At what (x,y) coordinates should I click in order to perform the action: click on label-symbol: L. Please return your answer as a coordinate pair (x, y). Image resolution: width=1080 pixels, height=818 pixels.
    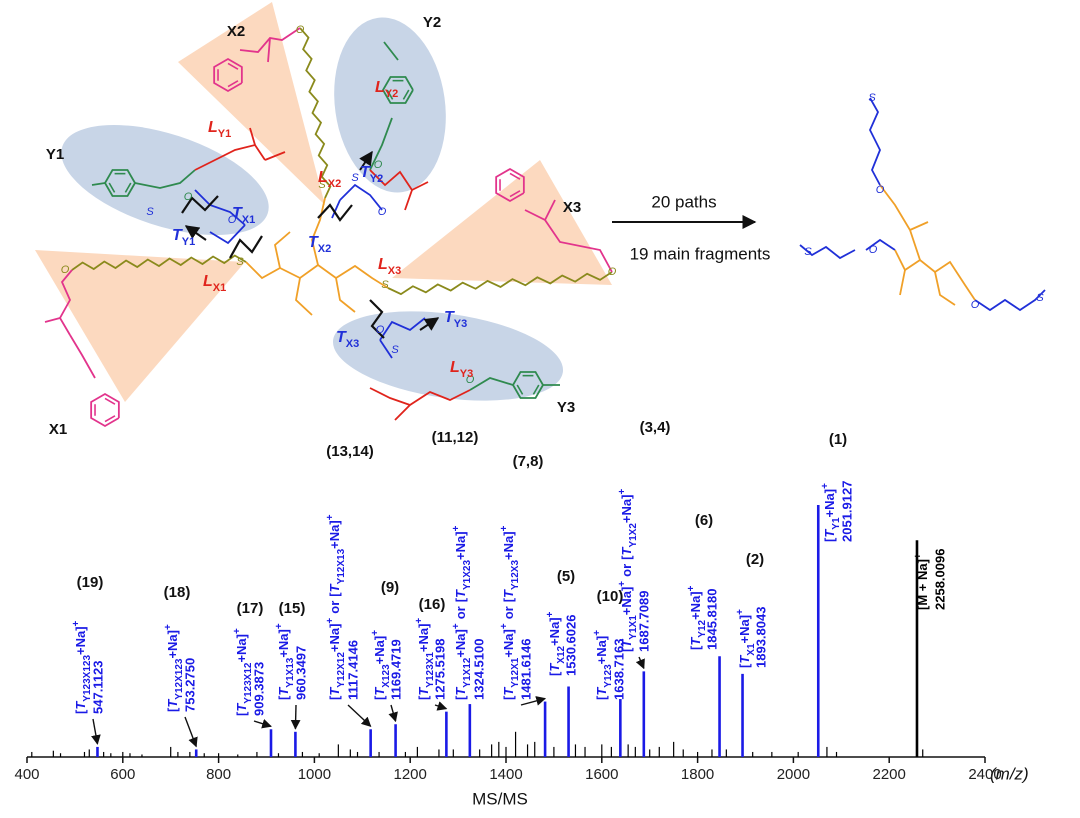
    Looking at the image, I should click on (213, 127).